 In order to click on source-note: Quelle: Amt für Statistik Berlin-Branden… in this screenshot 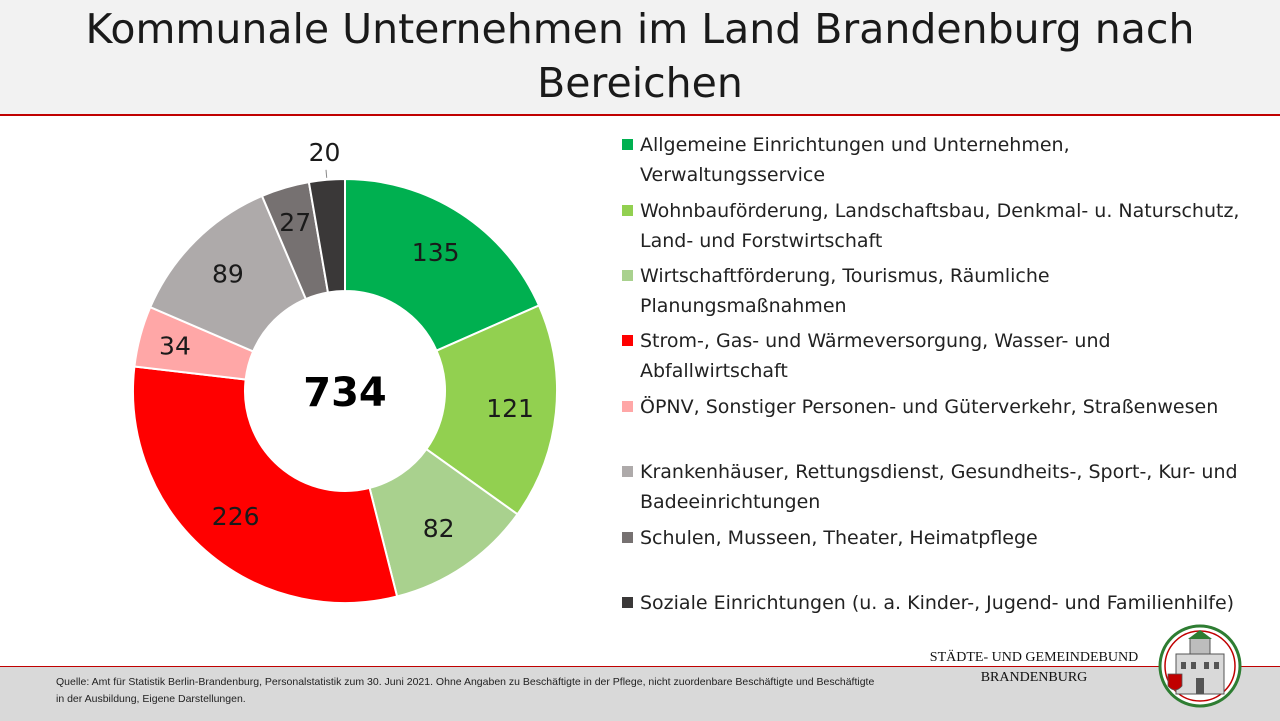, I will do `click(465, 690)`.